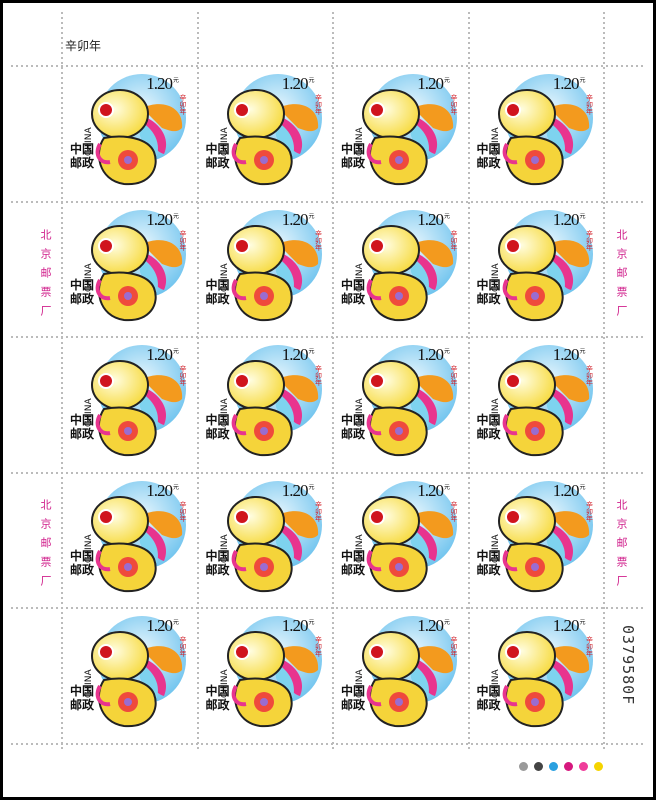  Describe the element at coordinates (83, 46) in the screenshot. I see `sheet-title: 辛卯年` at that location.